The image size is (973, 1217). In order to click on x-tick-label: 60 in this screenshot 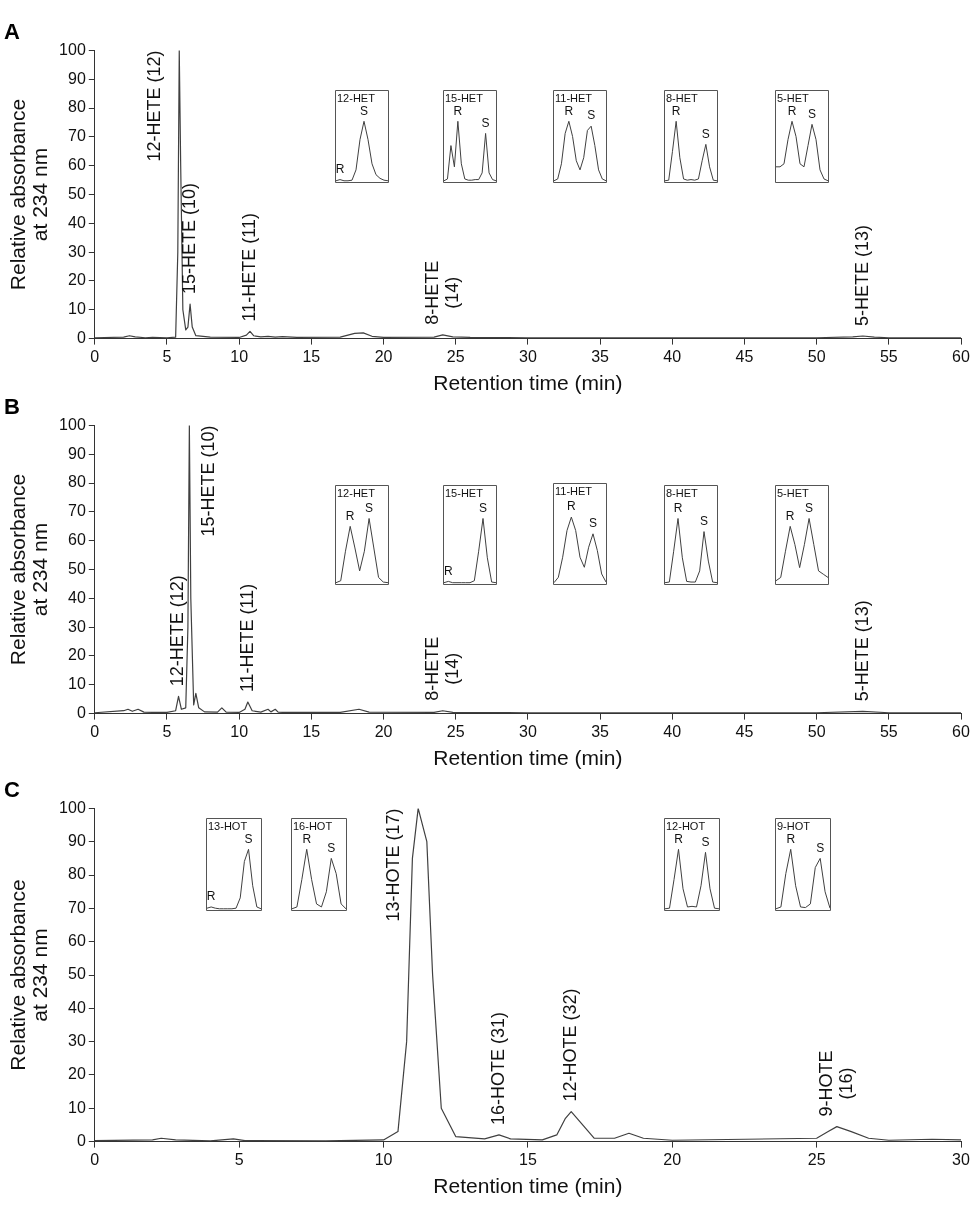, I will do `click(961, 731)`.